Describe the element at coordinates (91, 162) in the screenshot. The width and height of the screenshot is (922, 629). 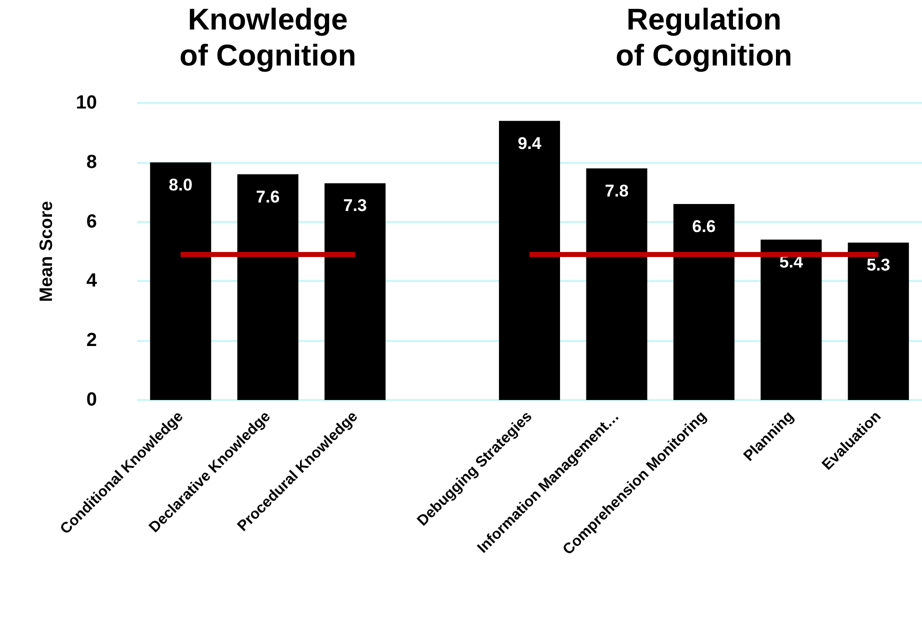
I see `y-tick-label: 8` at that location.